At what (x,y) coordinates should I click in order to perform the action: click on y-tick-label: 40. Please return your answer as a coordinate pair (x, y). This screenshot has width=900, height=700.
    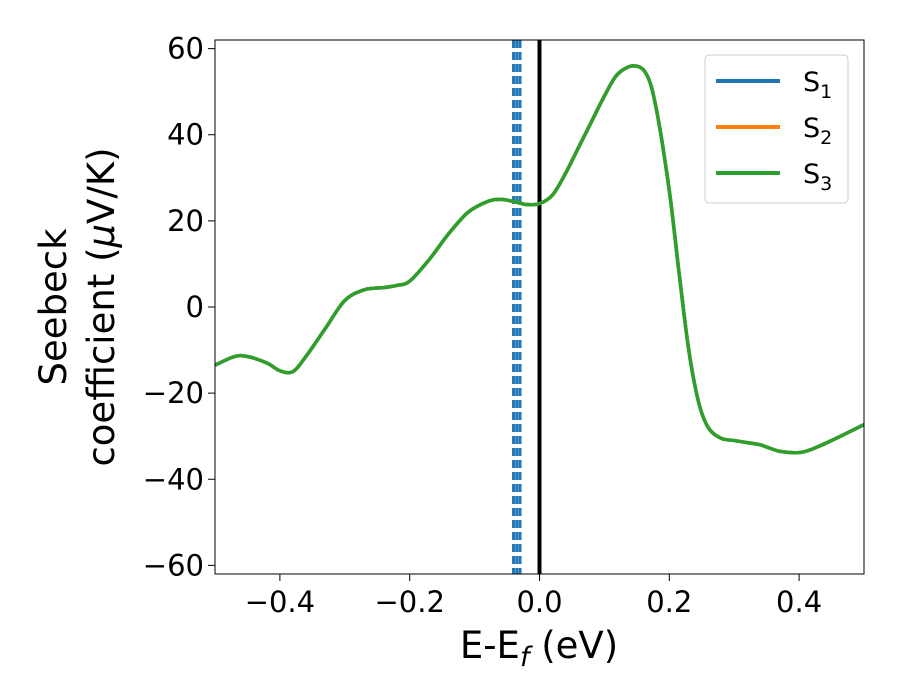
    Looking at the image, I should click on (185, 135).